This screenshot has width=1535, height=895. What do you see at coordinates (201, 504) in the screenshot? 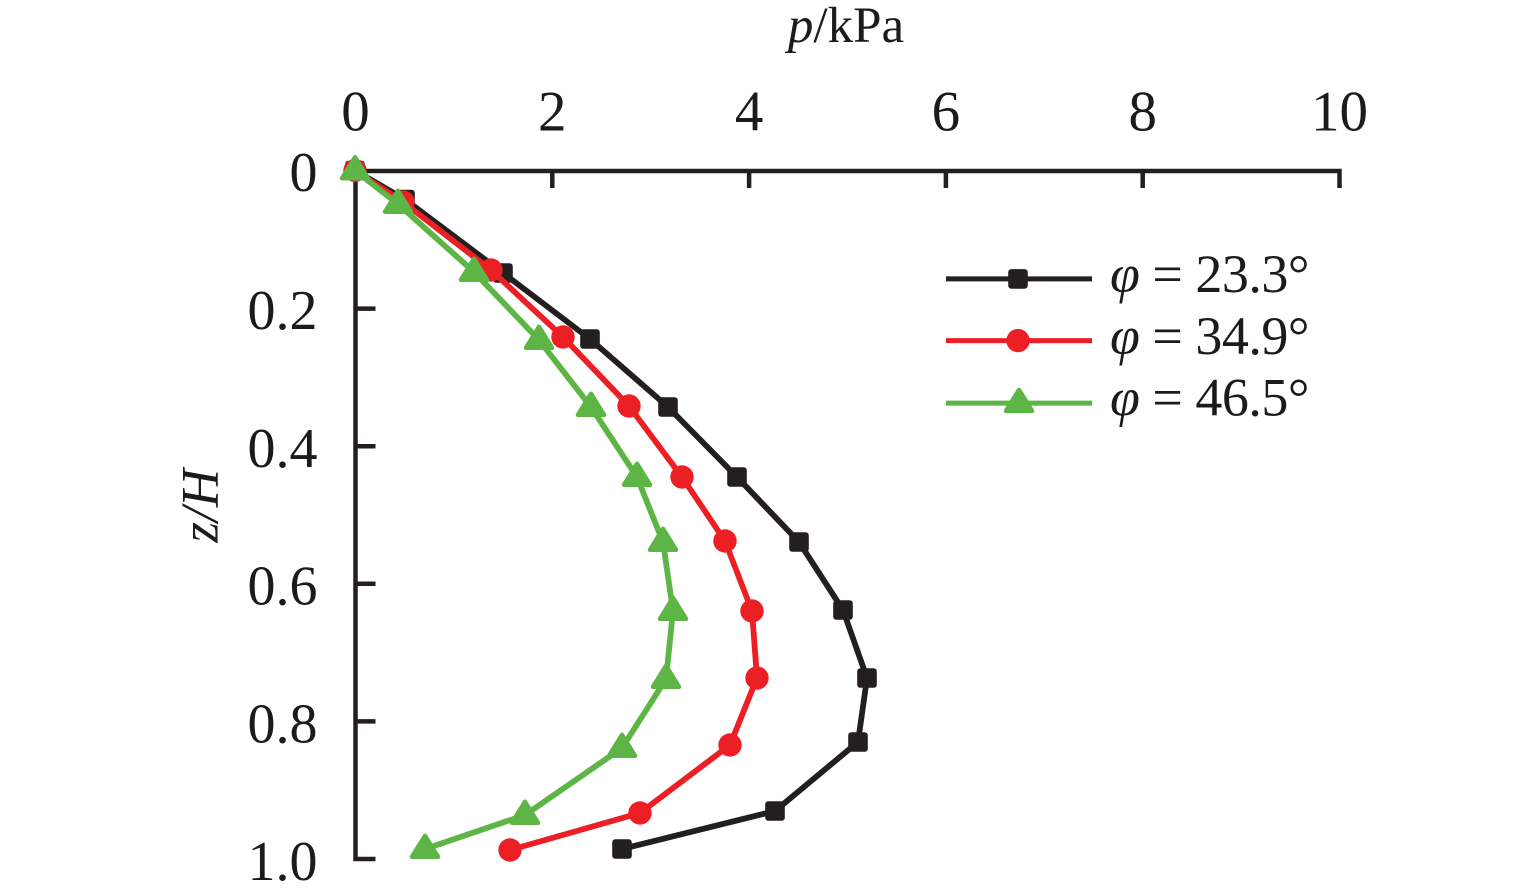
I see `svg-text: z/H` at bounding box center [201, 504].